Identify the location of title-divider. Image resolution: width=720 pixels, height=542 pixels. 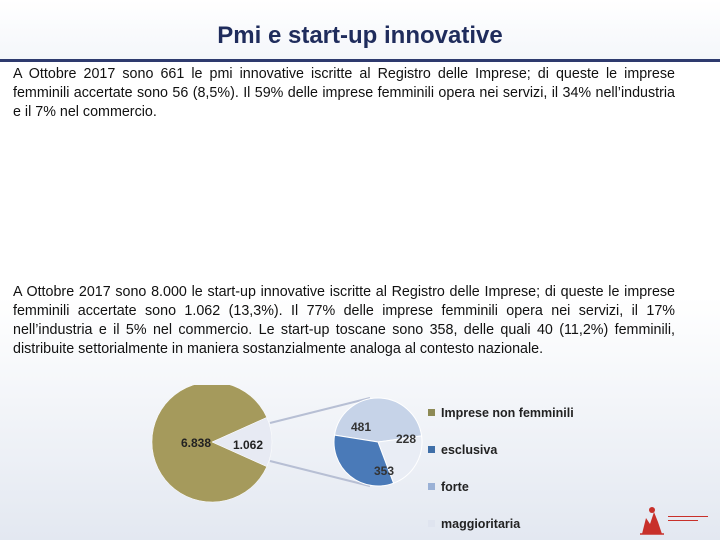
(360, 60).